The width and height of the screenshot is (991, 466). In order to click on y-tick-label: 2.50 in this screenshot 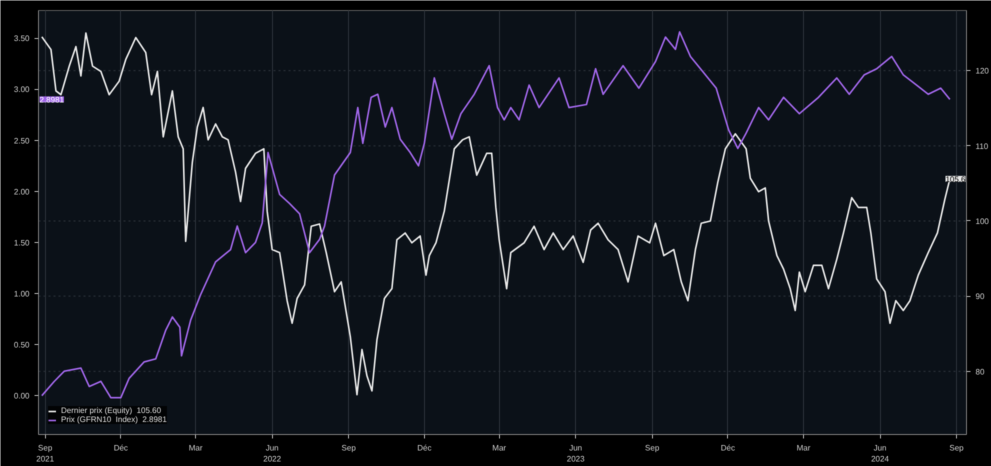, I will do `click(22, 141)`.